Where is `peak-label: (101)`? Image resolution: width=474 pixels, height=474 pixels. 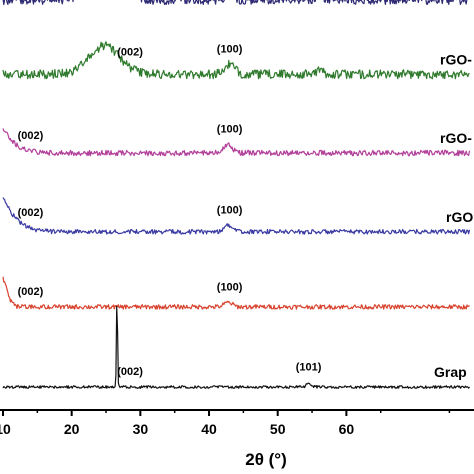 peak-label: (101) is located at coordinates (309, 368).